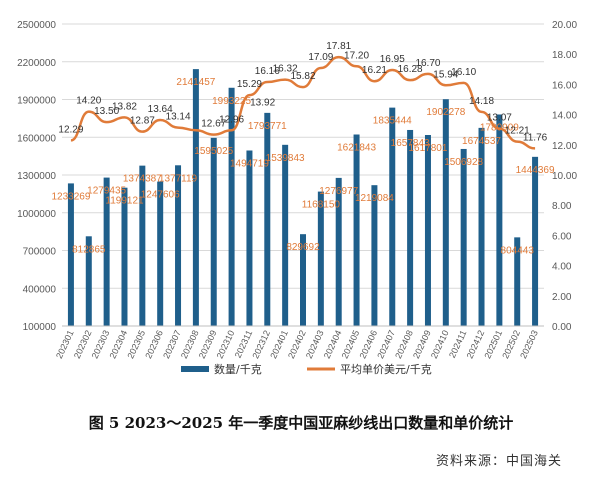  I want to click on line-value-label: 17.09, so click(320, 57).